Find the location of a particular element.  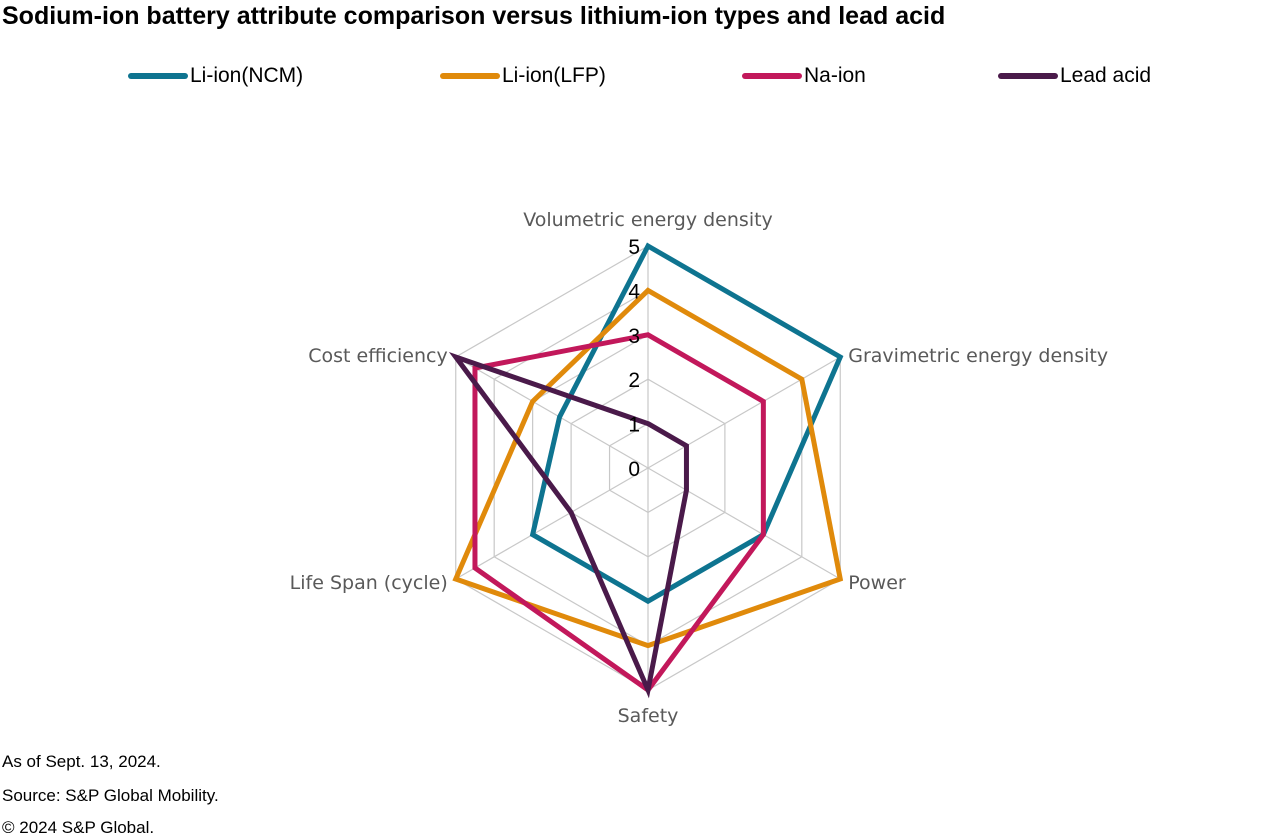

footnote-copyright: © 2024 S&P Global. is located at coordinates (78, 827).